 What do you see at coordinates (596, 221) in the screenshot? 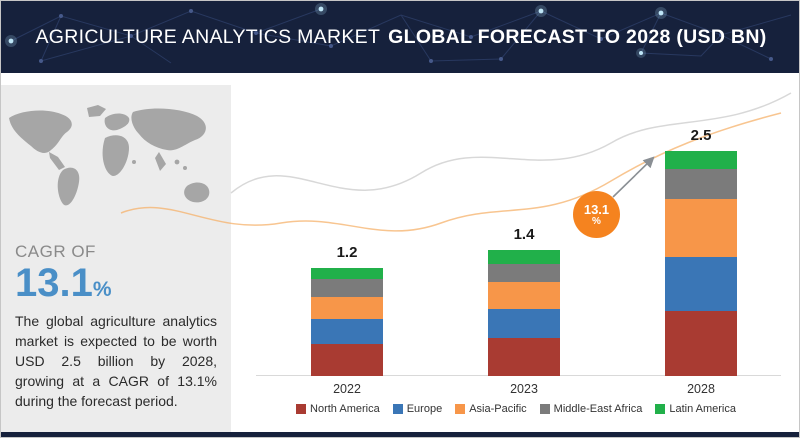
I see `cagr-badge-unit: %` at bounding box center [596, 221].